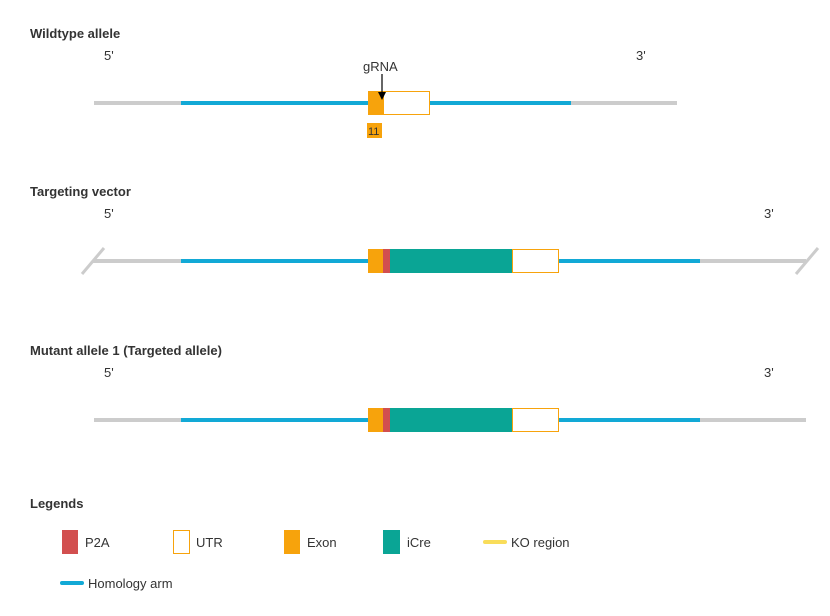 The height and width of the screenshot is (616, 830). Describe the element at coordinates (93, 261) in the screenshot. I see `vector-left-break` at that location.